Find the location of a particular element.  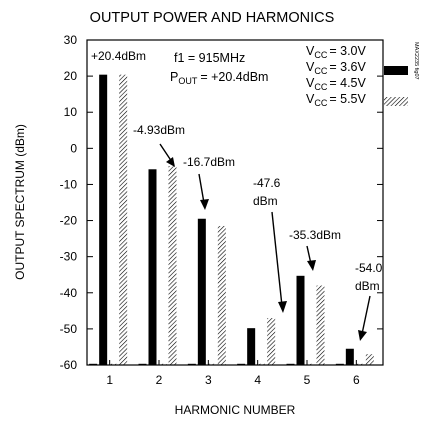

bar-h3-3.6v is located at coordinates (201, 291).